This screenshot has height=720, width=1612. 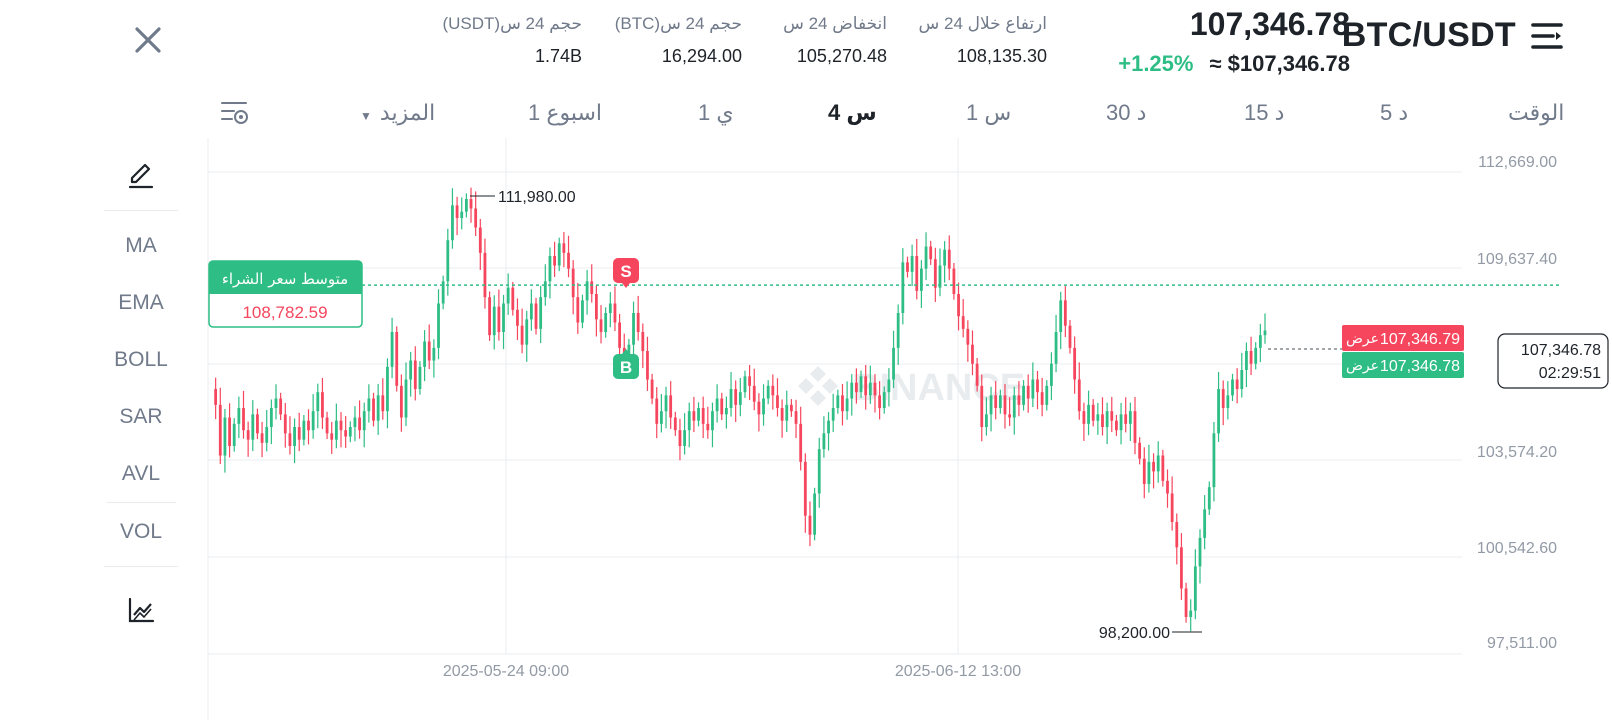 I want to click on stat-vol-btc-label: حجم 24 س(BTC), so click(x=678, y=23).